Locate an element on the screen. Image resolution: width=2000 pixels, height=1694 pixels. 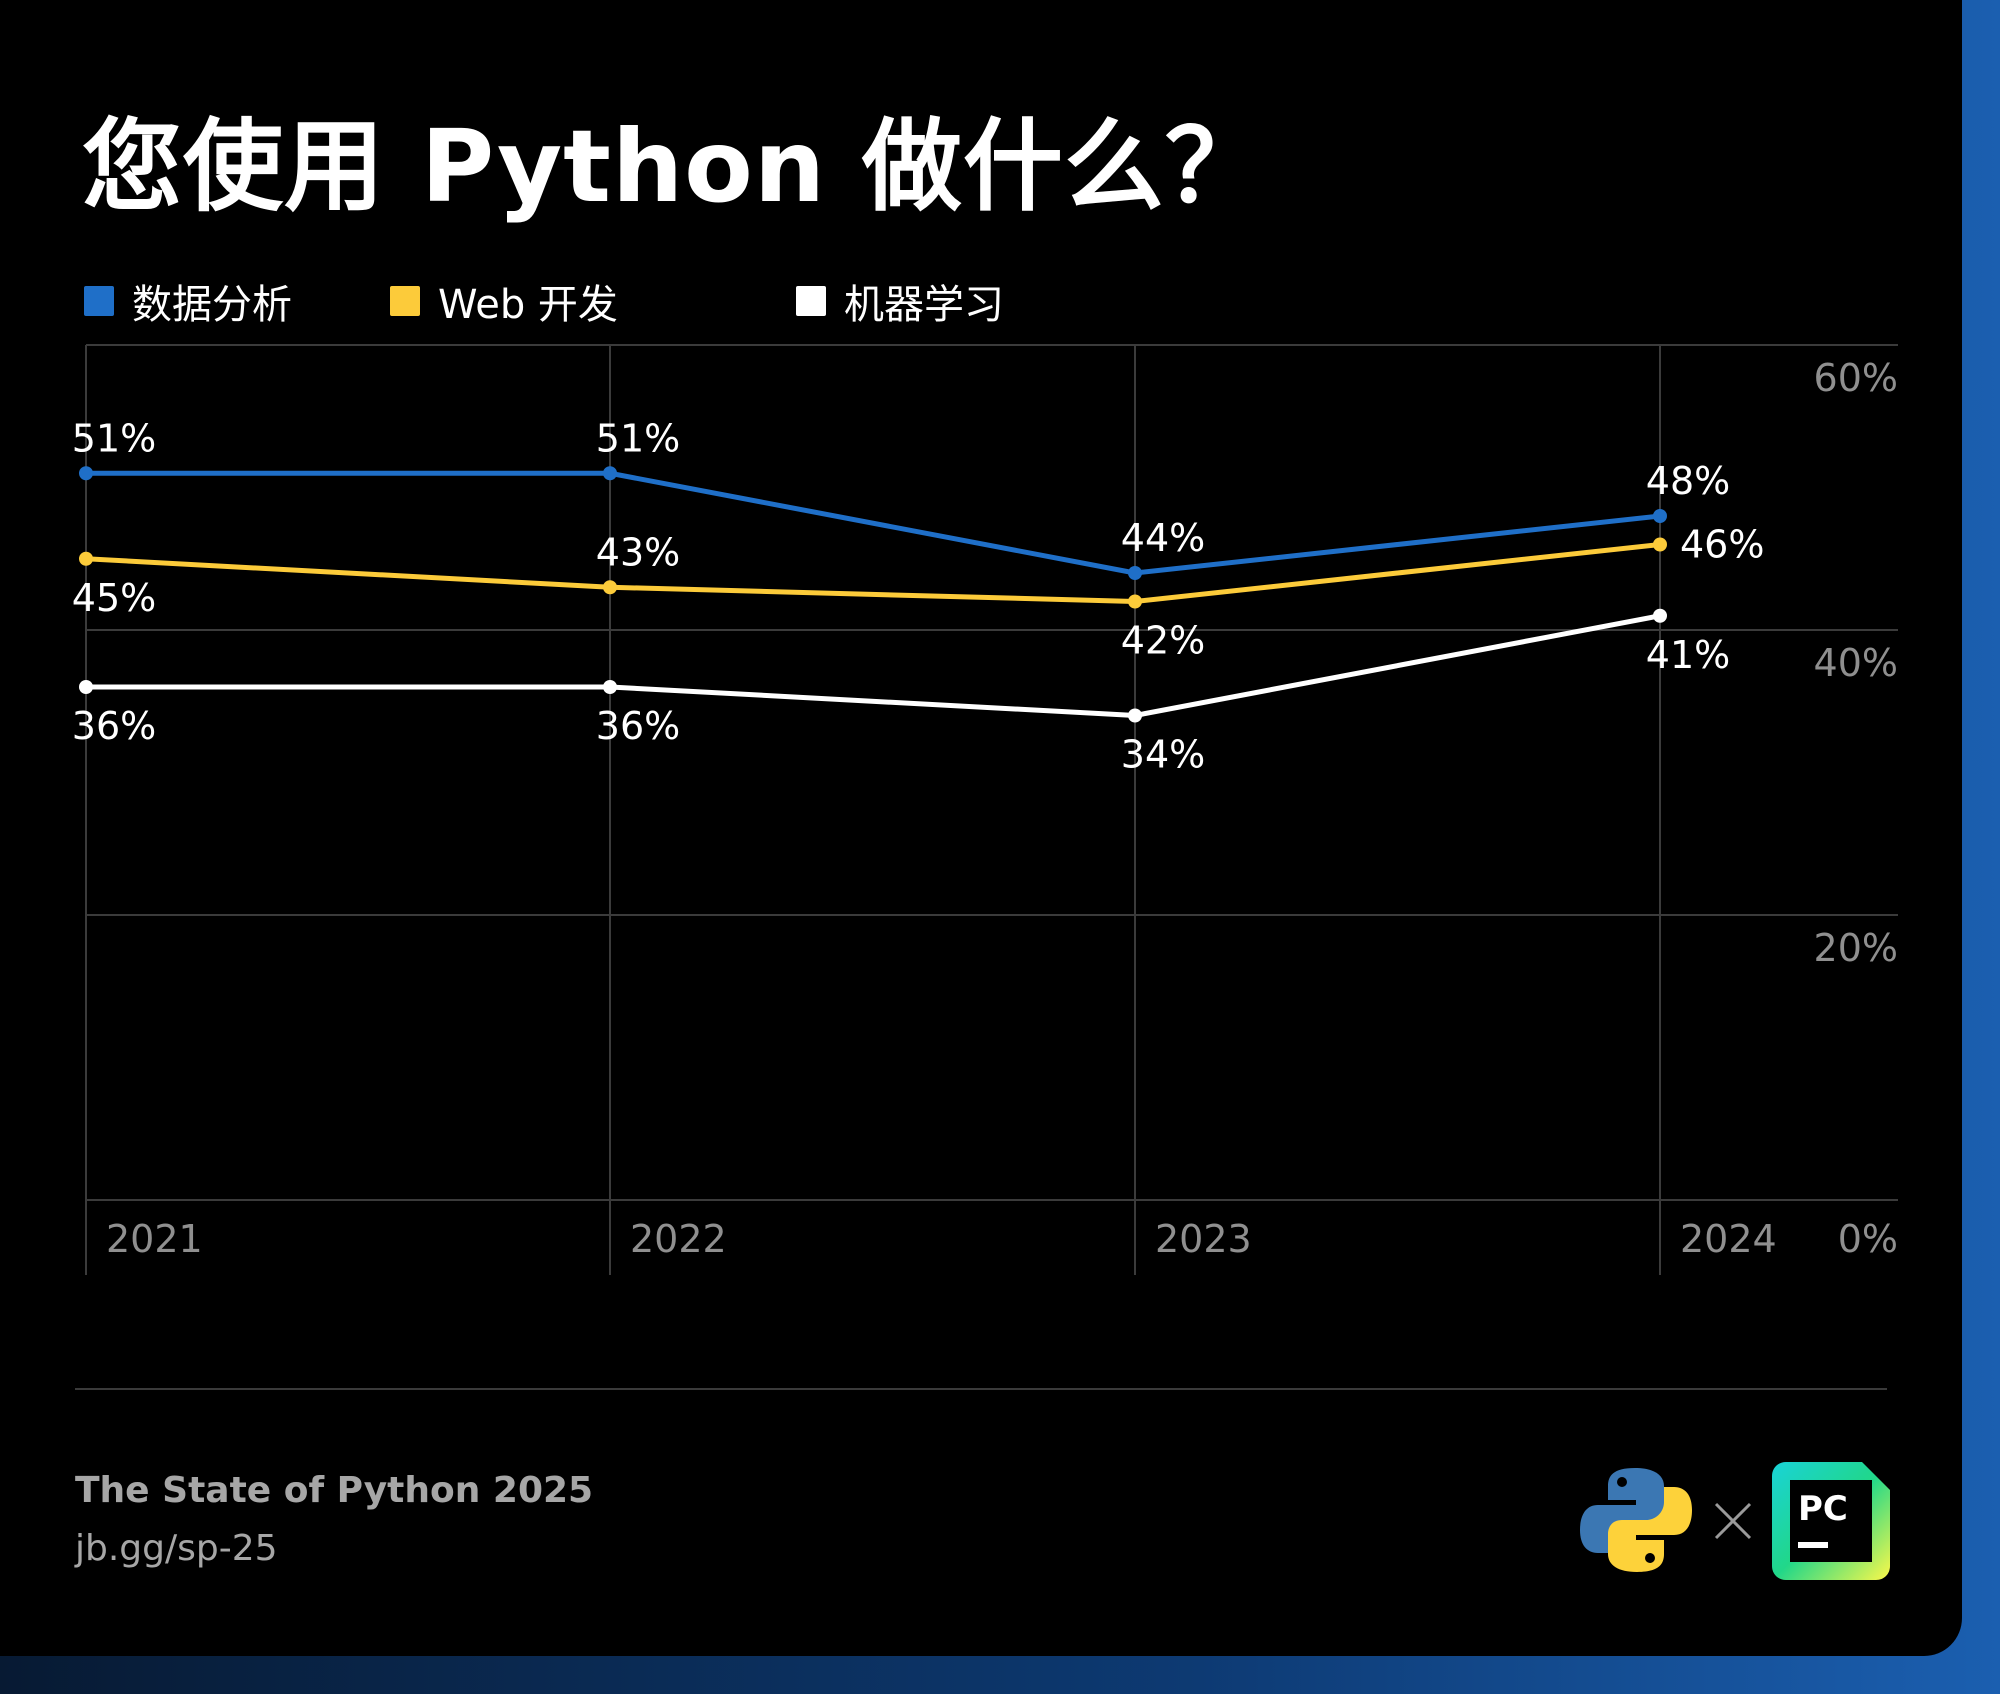
times-icon is located at coordinates (1733, 1521).